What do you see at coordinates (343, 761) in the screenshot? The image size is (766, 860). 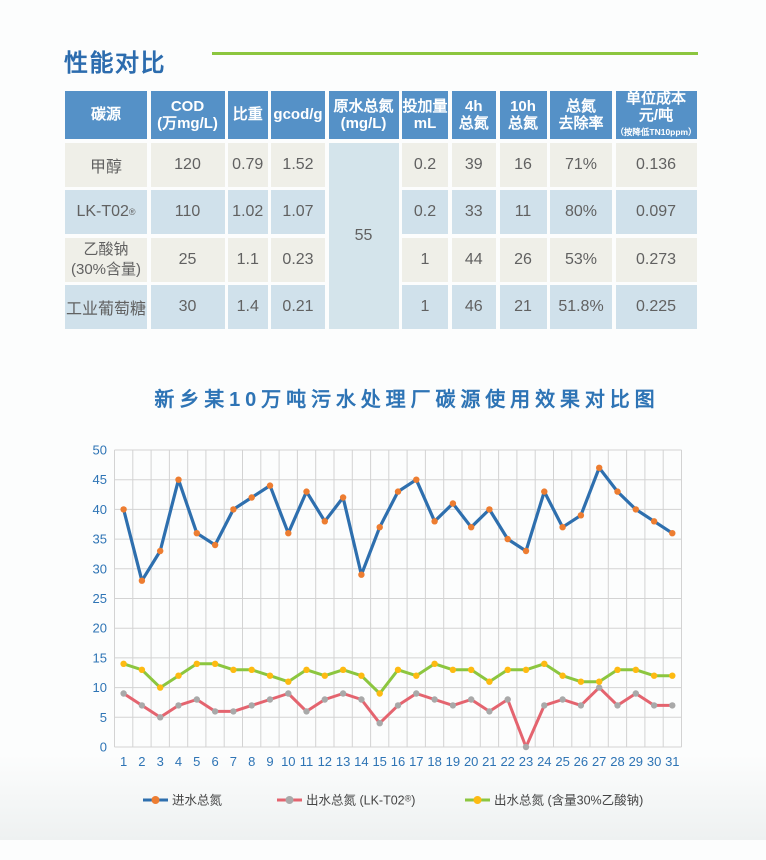 I see `svg-text: 13` at bounding box center [343, 761].